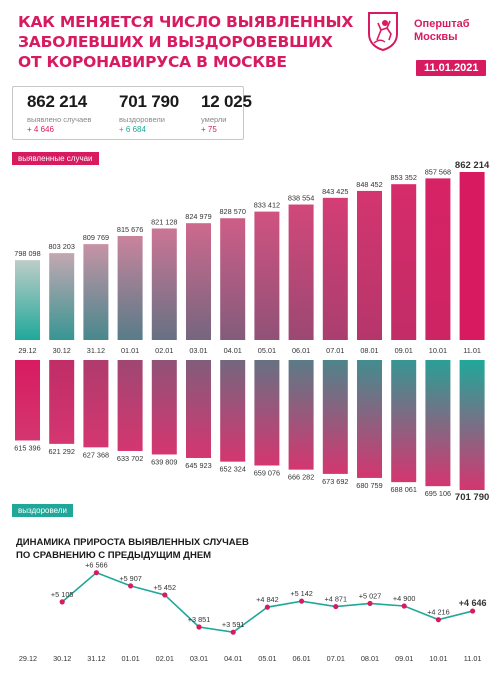 This screenshot has height=680, width=500. I want to click on cases-value-label: 843 425, so click(335, 191).